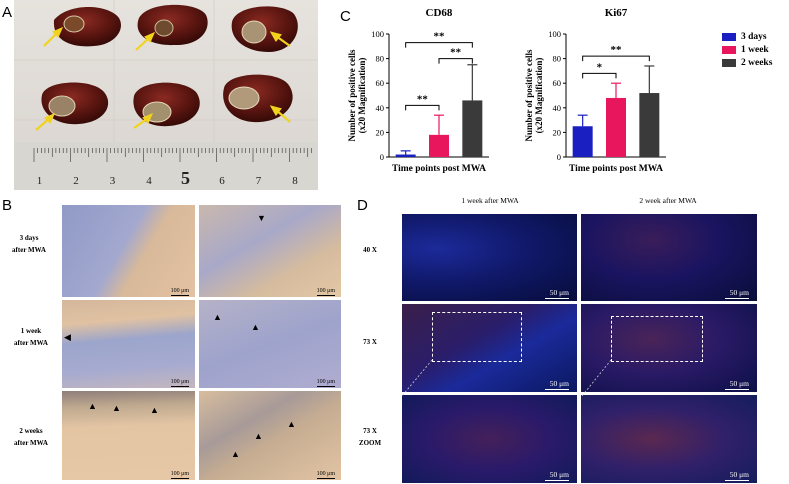 This screenshot has width=789, height=484. I want to click on y-axis-label-line: Number of positive cells, so click(352, 95).